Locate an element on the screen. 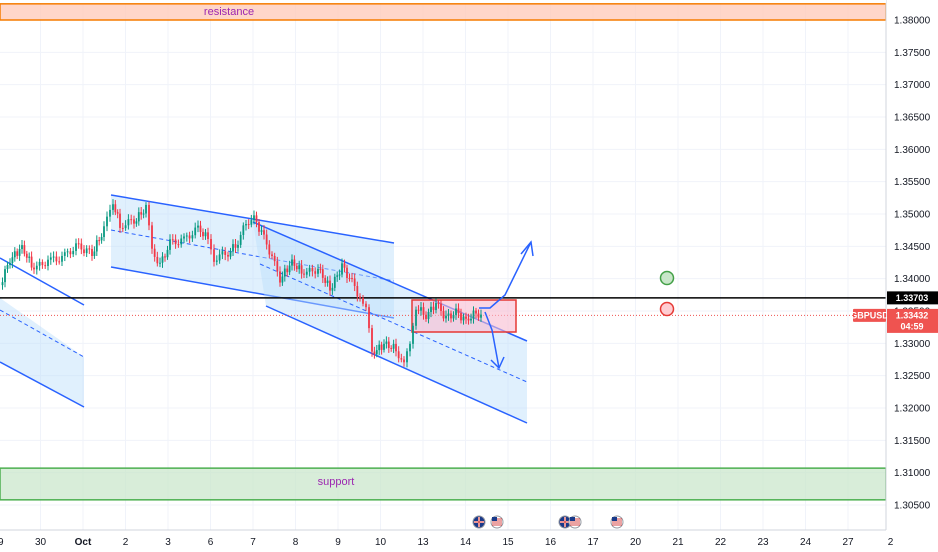 The height and width of the screenshot is (552, 938). time-tick-label: Oct is located at coordinates (83, 542).